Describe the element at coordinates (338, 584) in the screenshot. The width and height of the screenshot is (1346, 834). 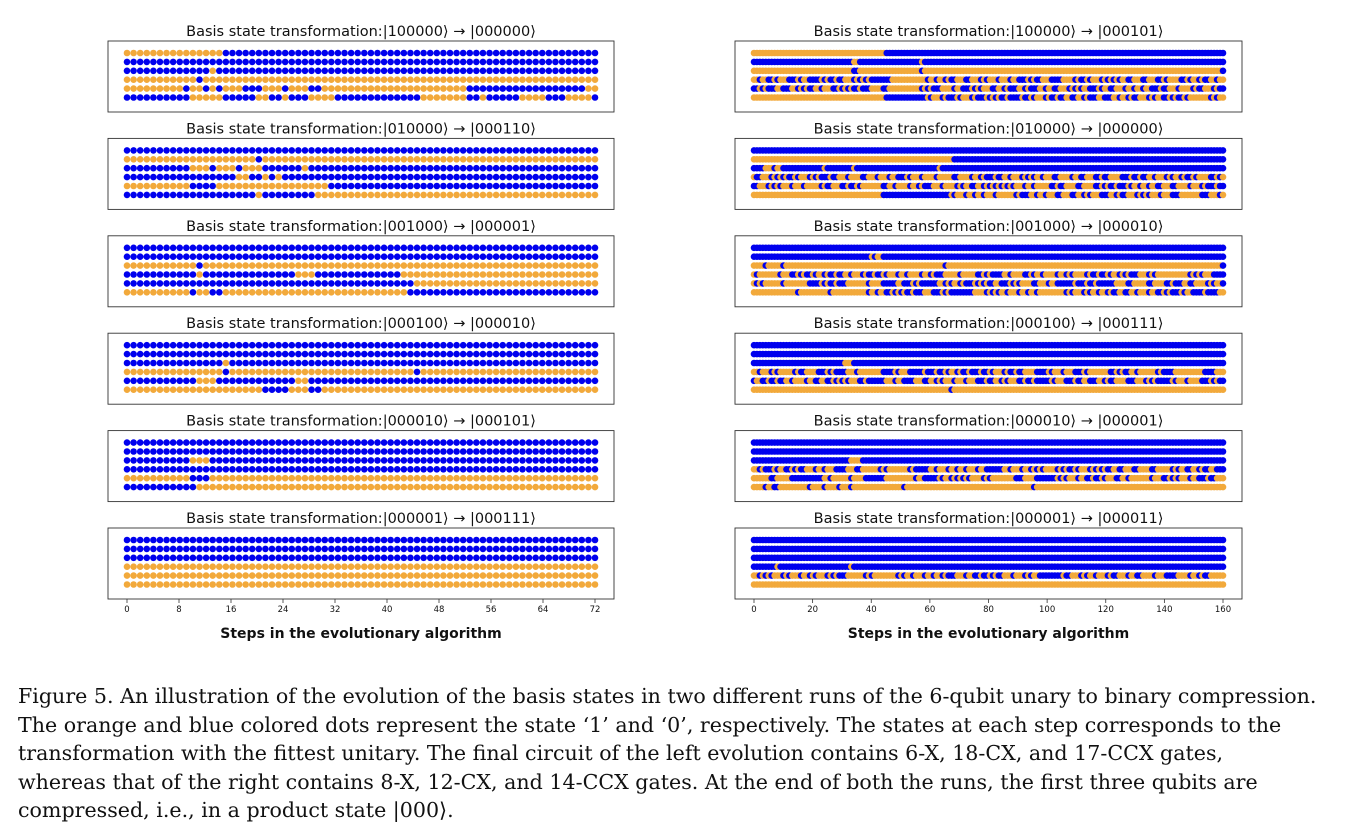
I see `left-panel-6-qubit-6-dot` at that location.